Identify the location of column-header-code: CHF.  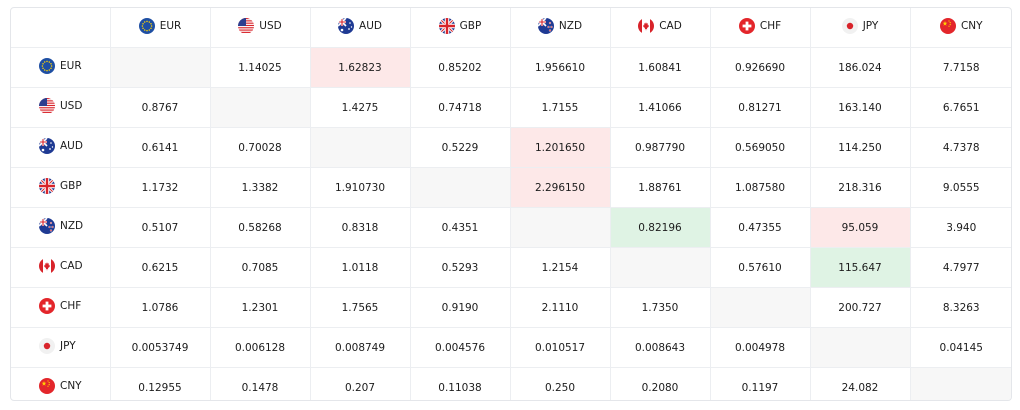
(770, 26).